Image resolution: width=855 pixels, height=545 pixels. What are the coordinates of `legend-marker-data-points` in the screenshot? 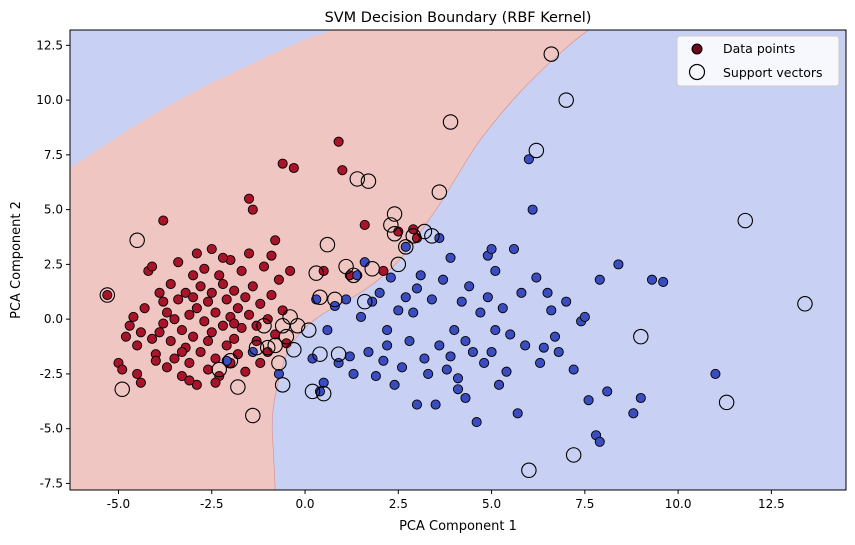 It's located at (697, 49).